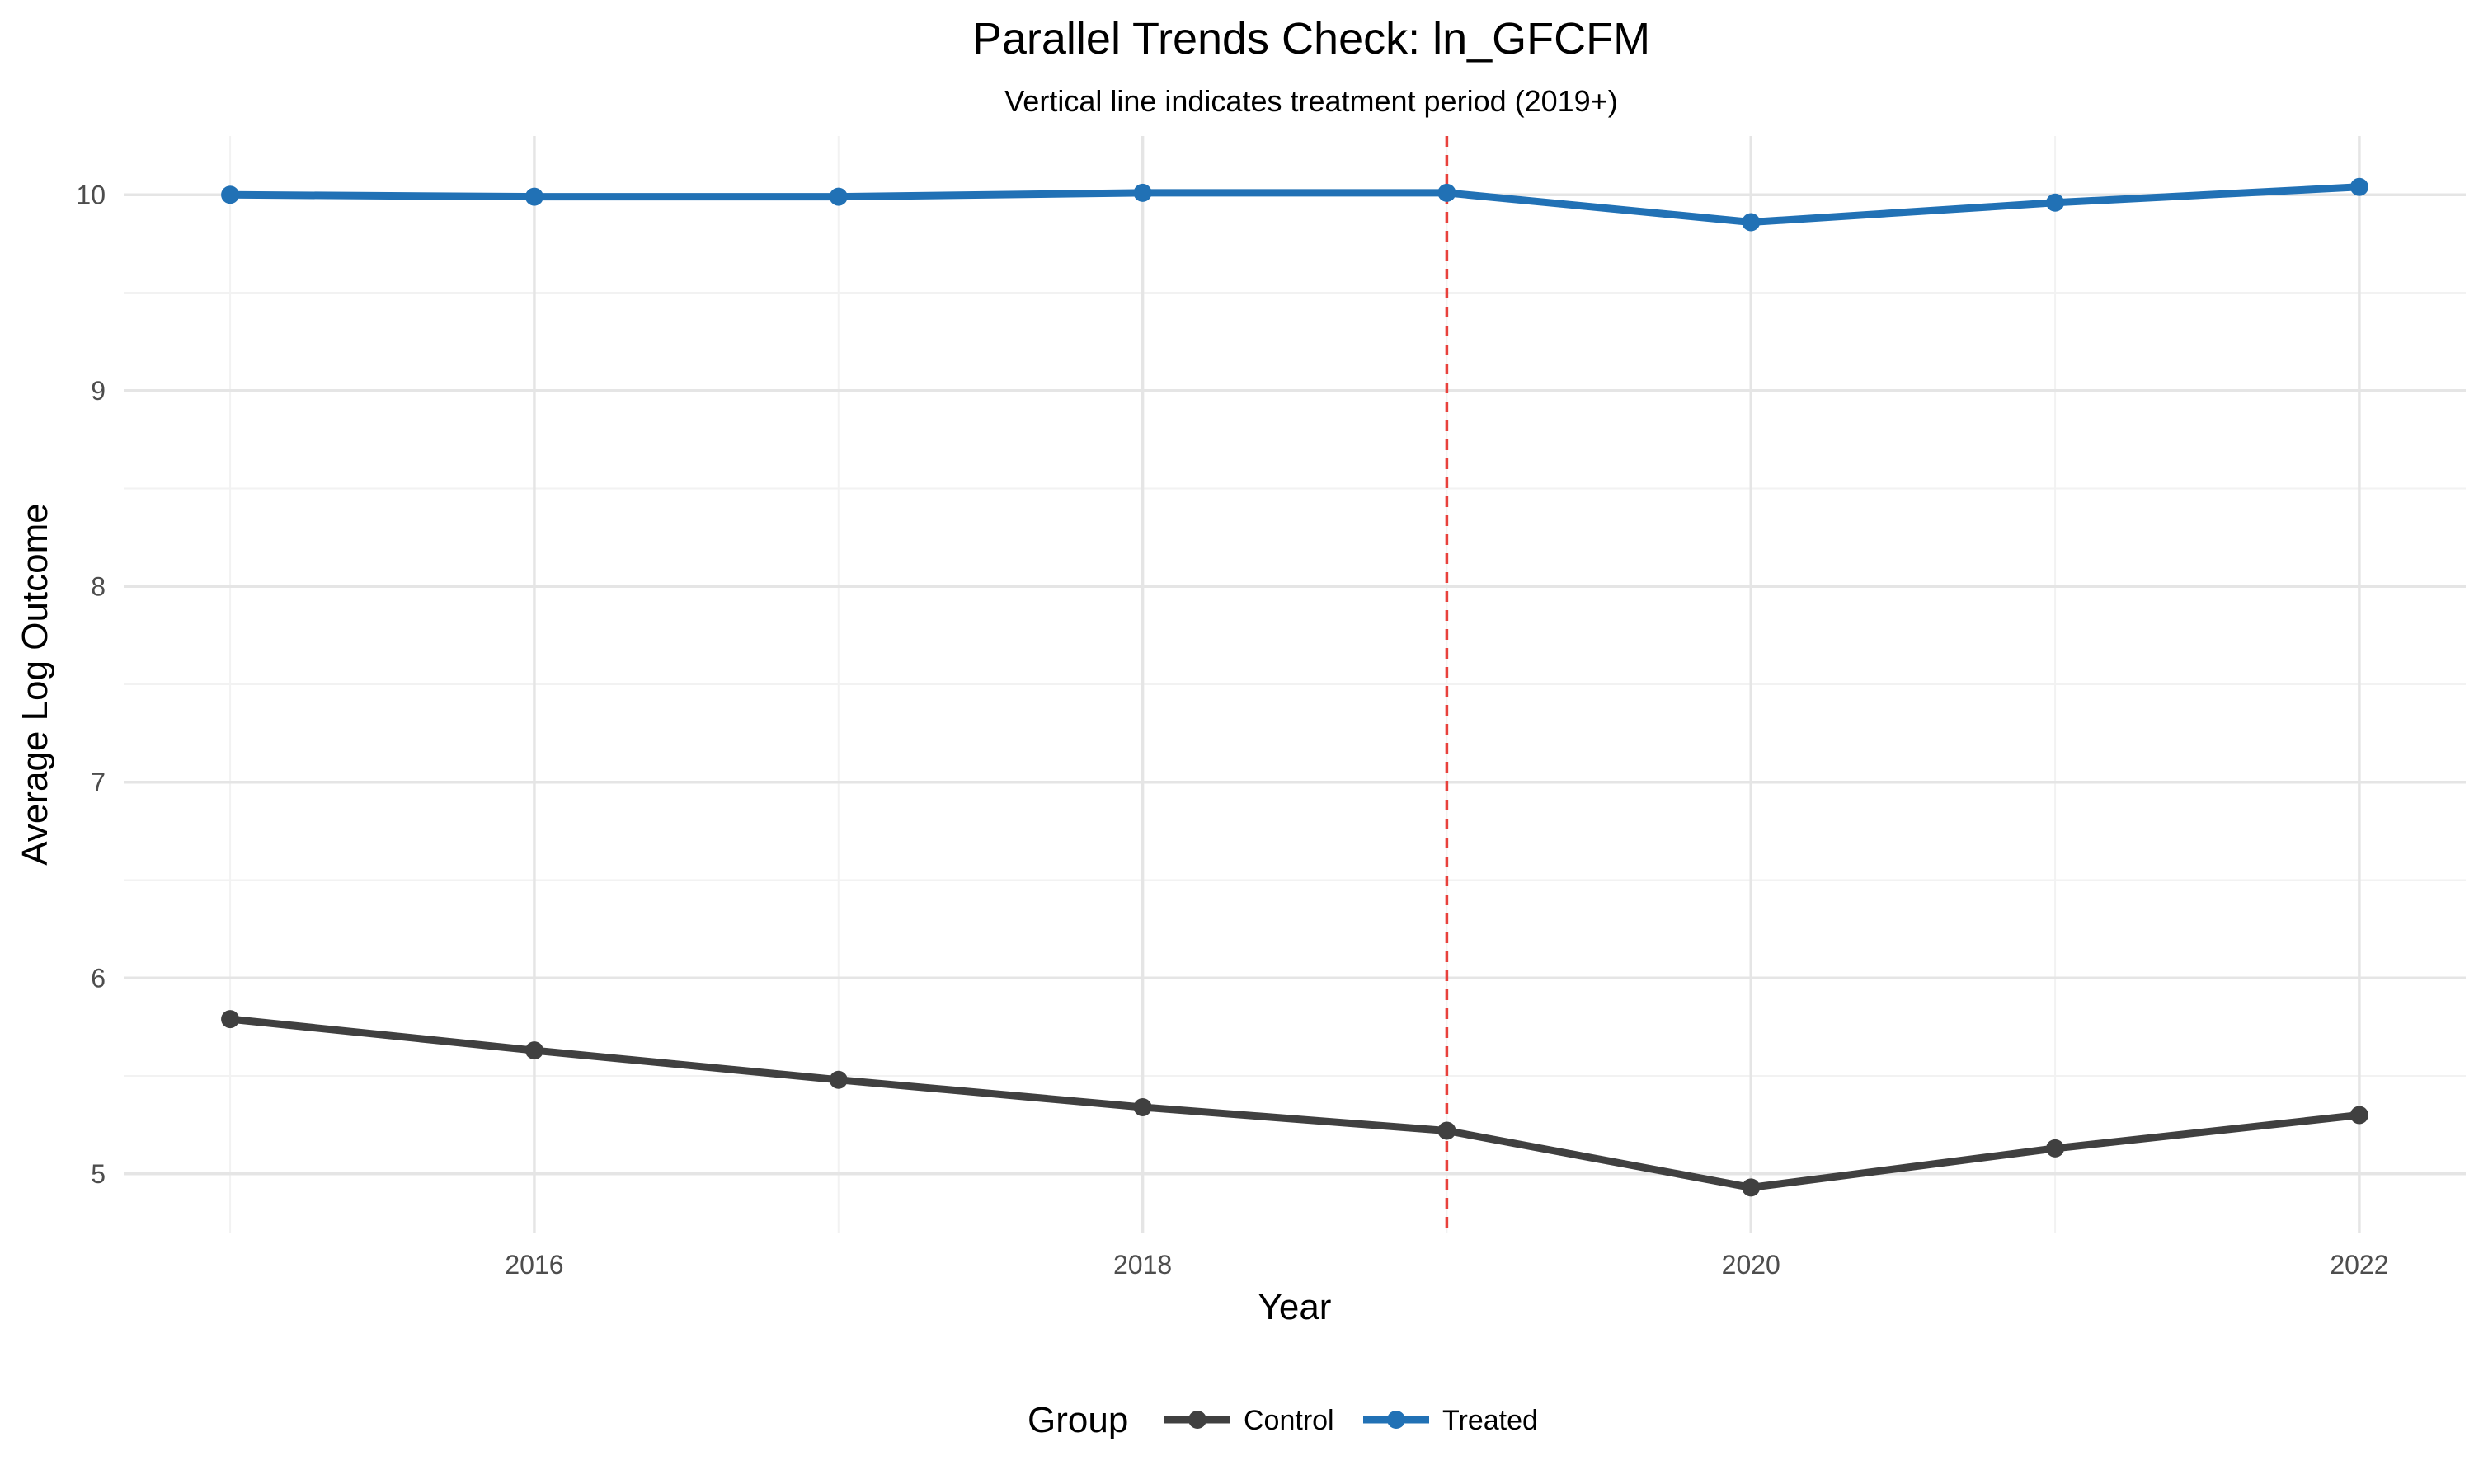  I want to click on chart-title: Parallel Trends Check: ln_GFCFM, so click(1311, 38).